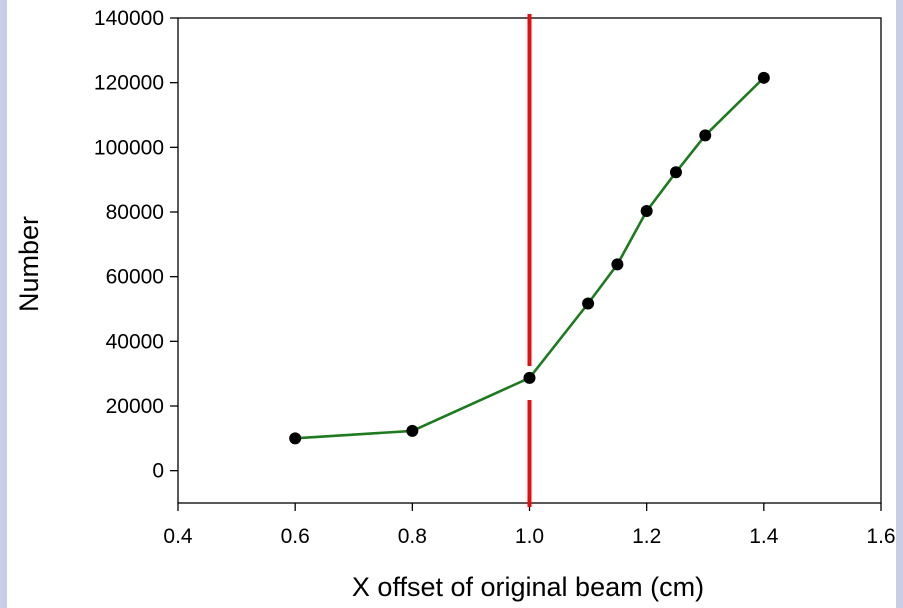  Describe the element at coordinates (135, 277) in the screenshot. I see `y-tick-label: 60000` at that location.